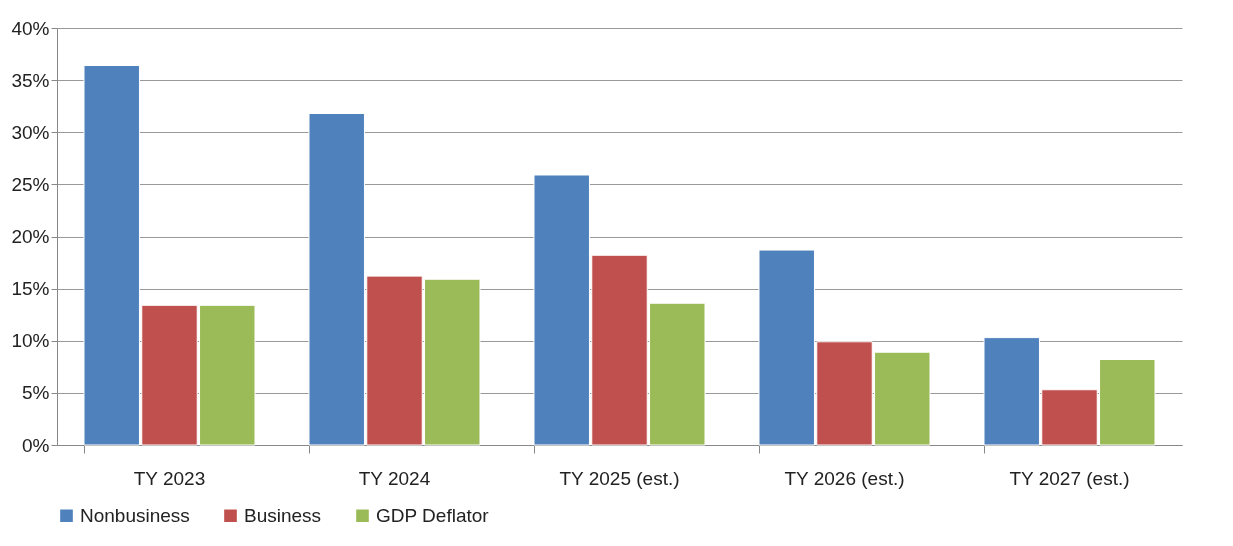 The image size is (1233, 546). I want to click on y-tick-label: 35%, so click(30, 80).